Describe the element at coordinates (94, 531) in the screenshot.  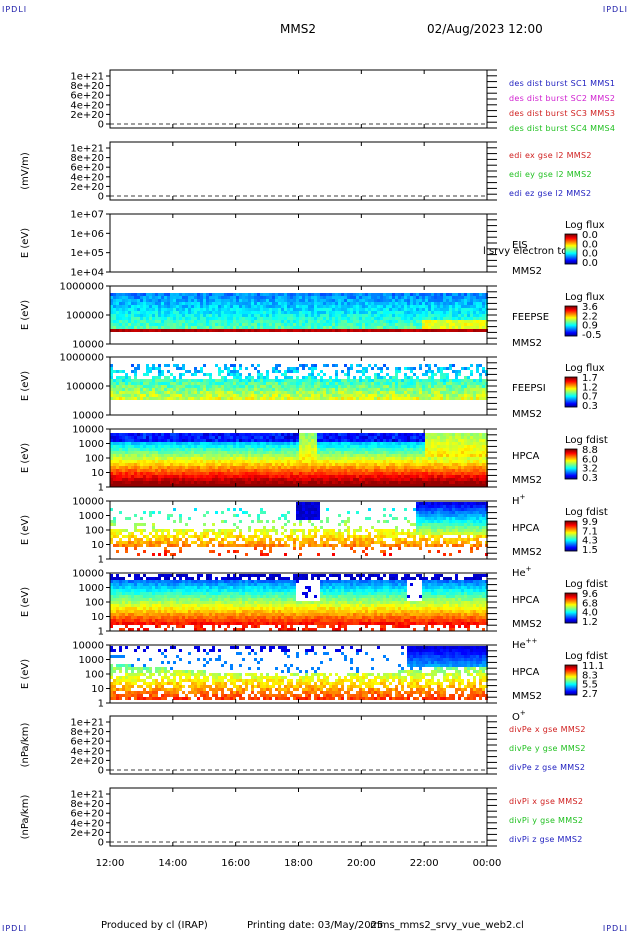
I see `p7-ytick: 100` at that location.